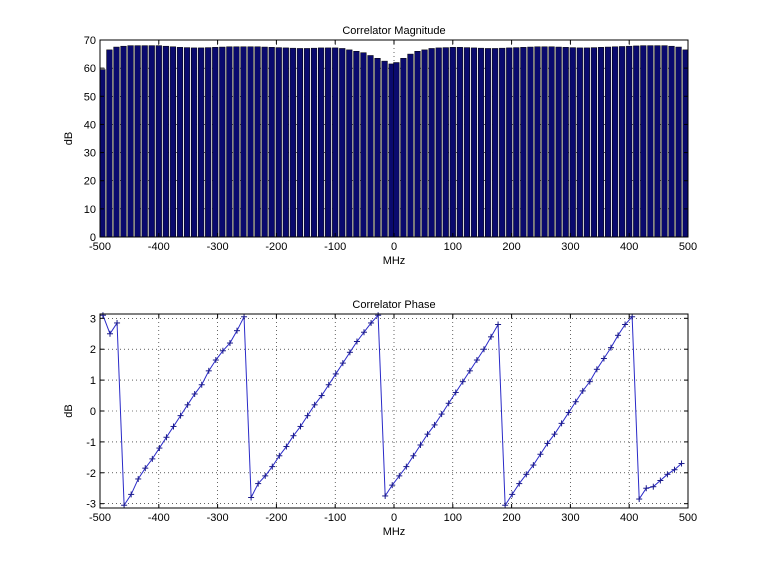 This screenshot has height=571, width=763. Describe the element at coordinates (91, 505) in the screenshot. I see `y-tick-label: -3` at that location.